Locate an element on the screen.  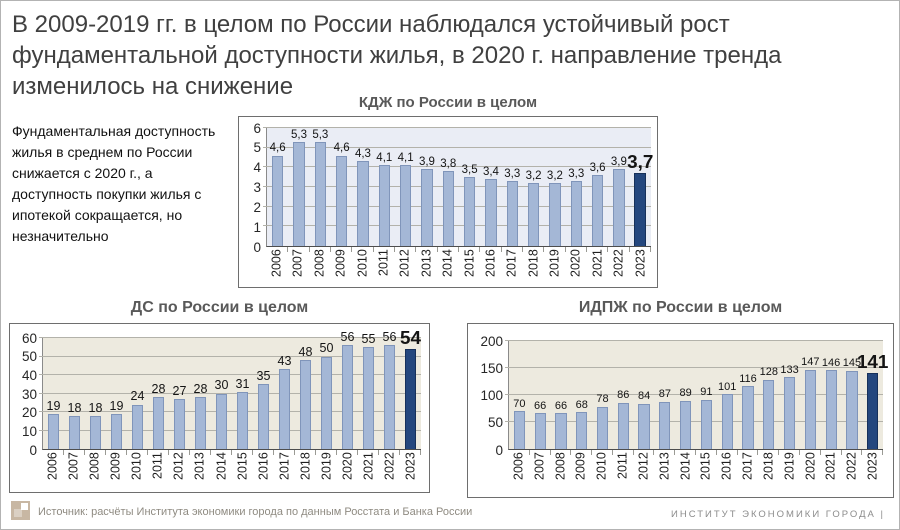
x-tick-label: 2015 is located at coordinates (705, 466).